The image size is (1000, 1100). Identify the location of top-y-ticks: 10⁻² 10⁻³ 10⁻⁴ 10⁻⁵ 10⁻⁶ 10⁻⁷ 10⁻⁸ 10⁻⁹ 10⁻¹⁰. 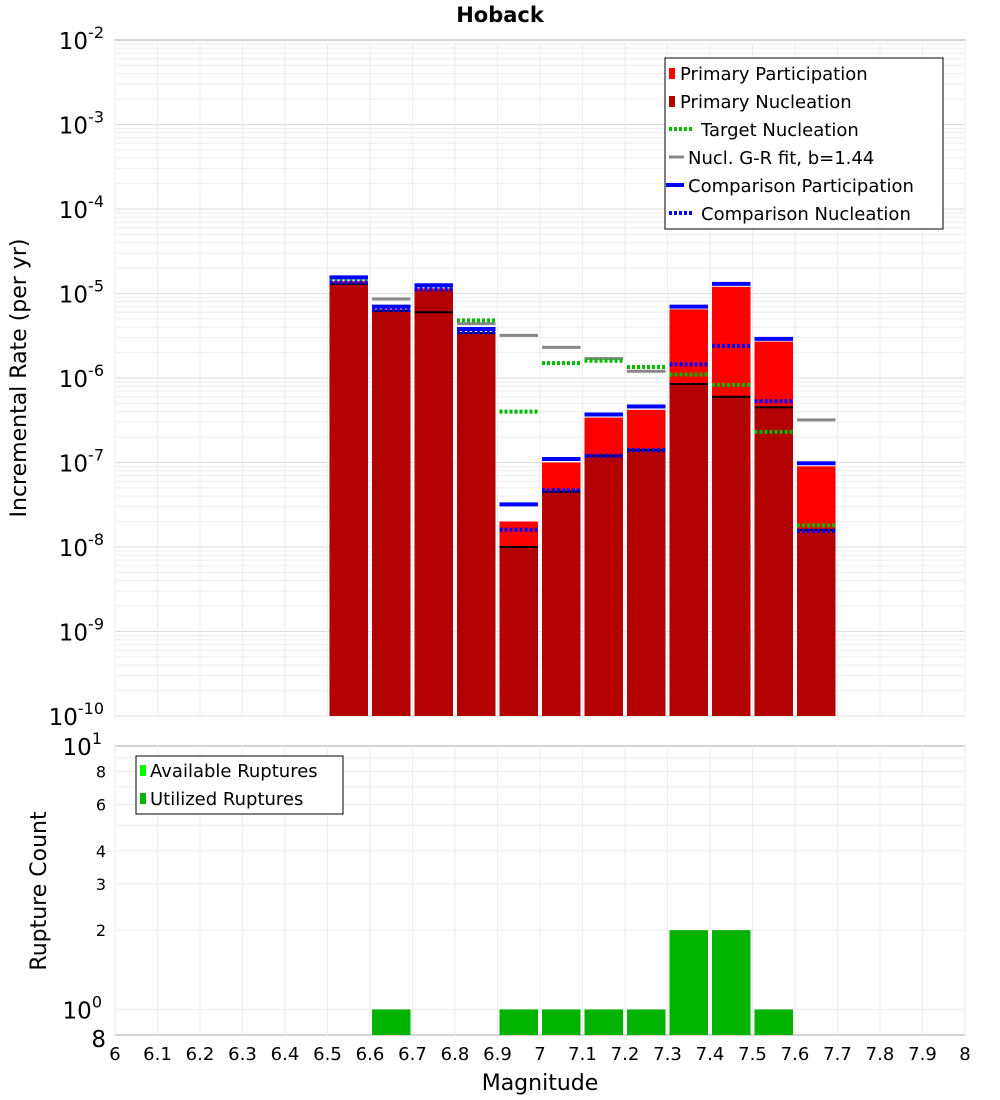
(76, 377).